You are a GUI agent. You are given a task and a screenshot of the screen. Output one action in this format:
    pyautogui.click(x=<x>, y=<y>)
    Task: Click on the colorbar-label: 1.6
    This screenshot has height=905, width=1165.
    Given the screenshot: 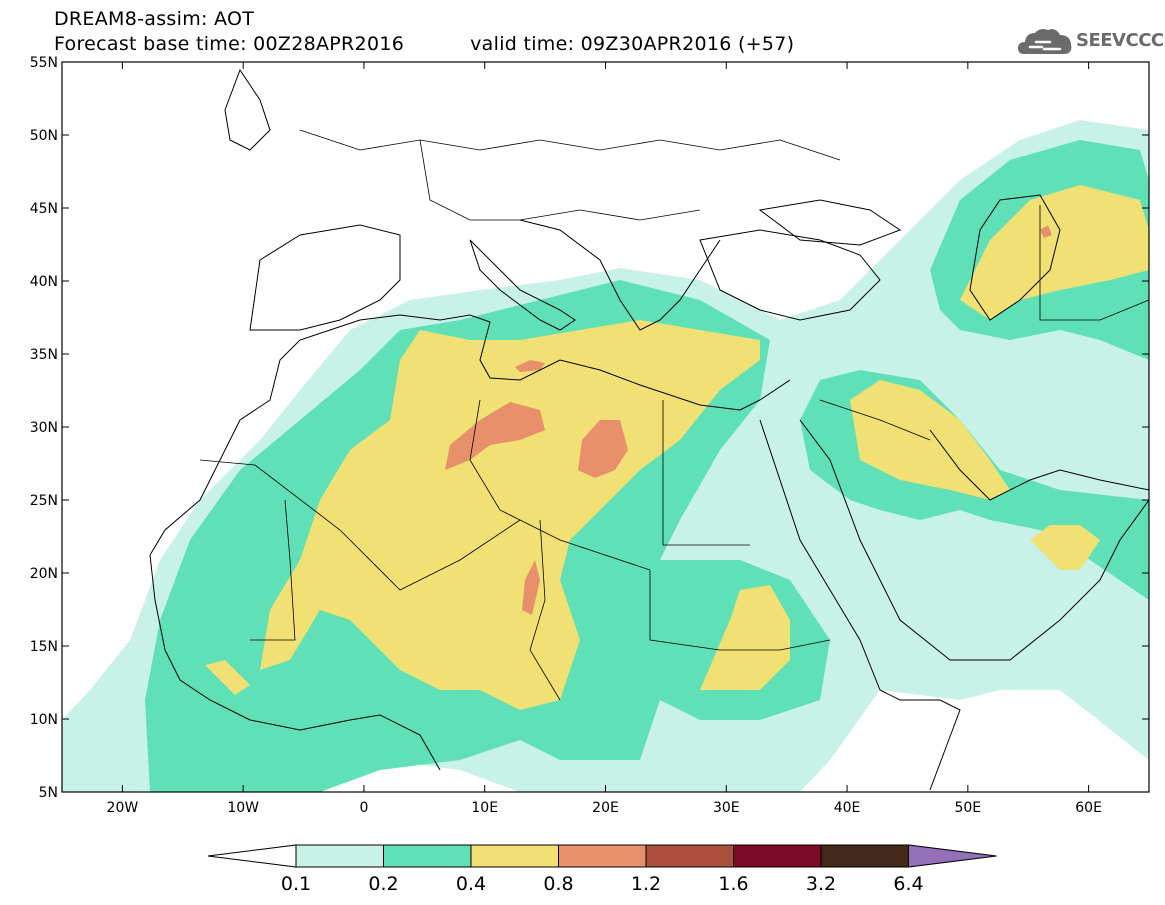 What is the action you would take?
    pyautogui.click(x=733, y=884)
    